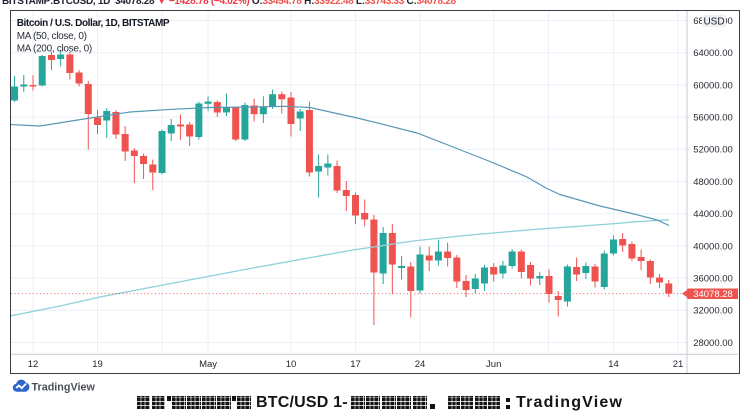  I want to click on svg-text: 19, so click(97, 364).